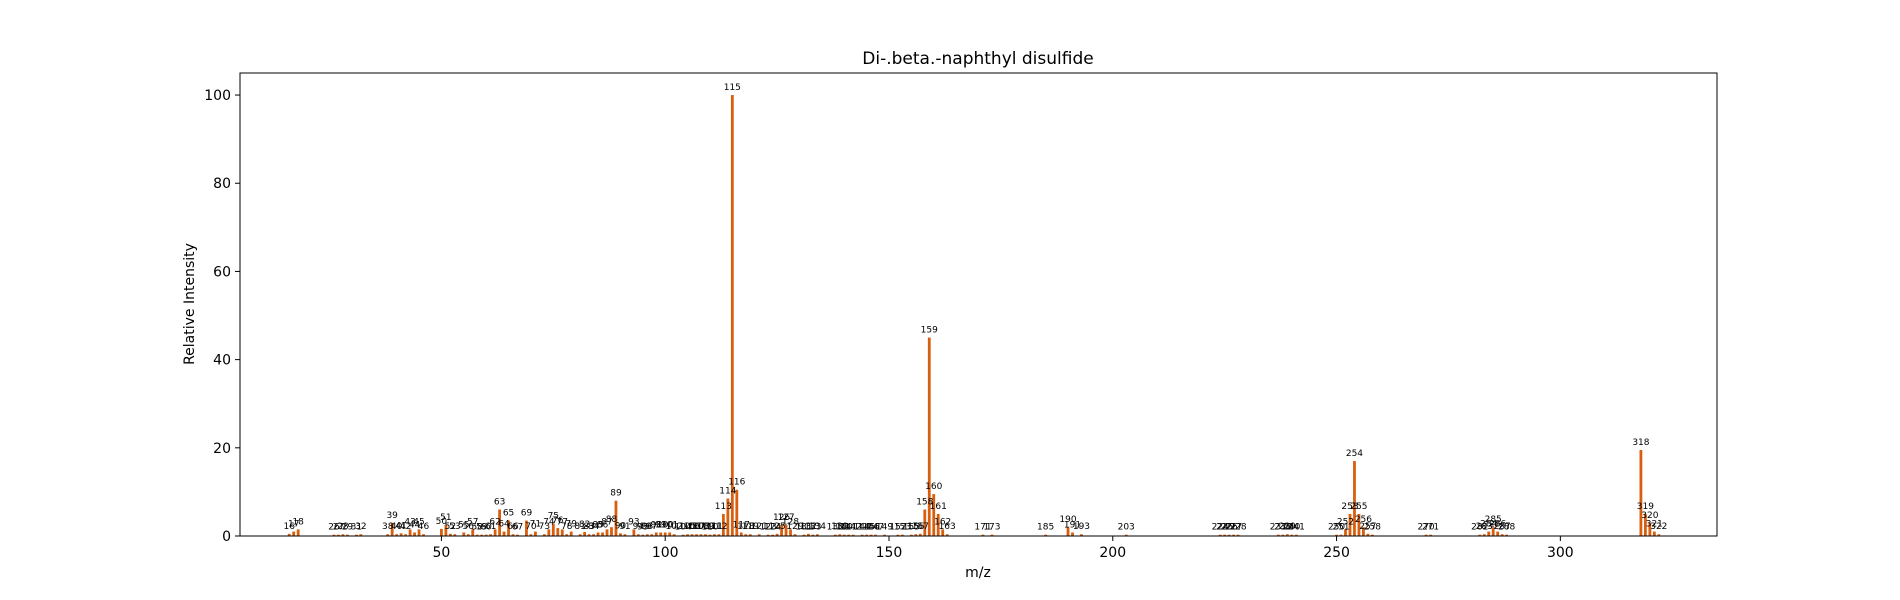 The width and height of the screenshot is (1900, 600). Describe the element at coordinates (290, 527) in the screenshot. I see `peak-label-16: 16` at that location.